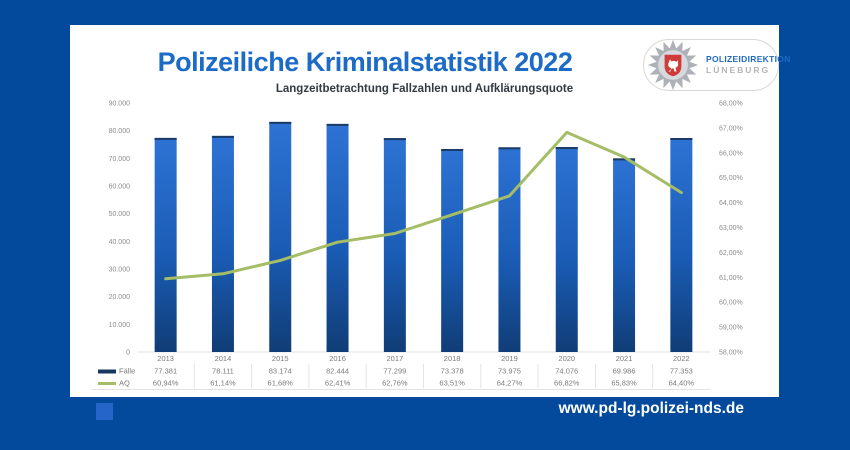 The image size is (850, 450). What do you see at coordinates (731, 253) in the screenshot?
I see `right-axis-tick: 62,00%` at bounding box center [731, 253].